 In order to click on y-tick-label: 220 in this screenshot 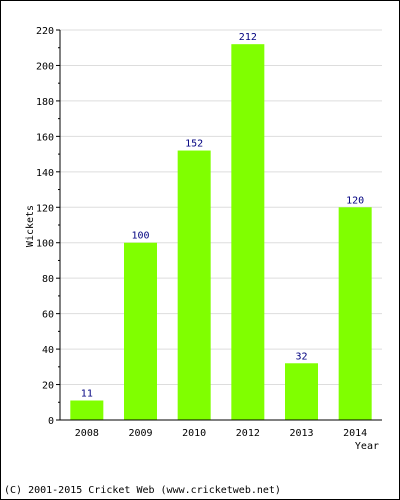, I will do `click(45, 31)`.